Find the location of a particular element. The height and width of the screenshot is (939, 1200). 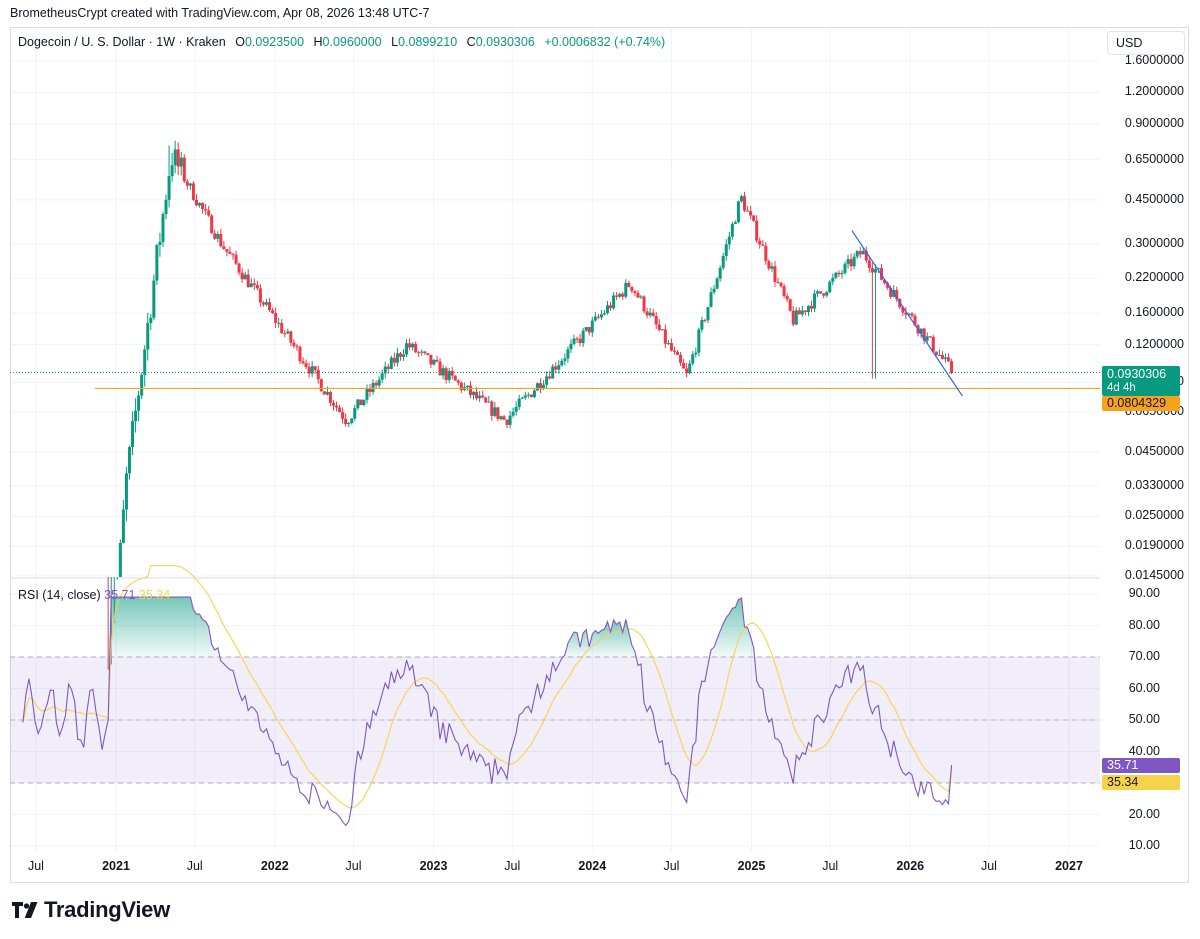

currency-button: USD is located at coordinates (1146, 43).